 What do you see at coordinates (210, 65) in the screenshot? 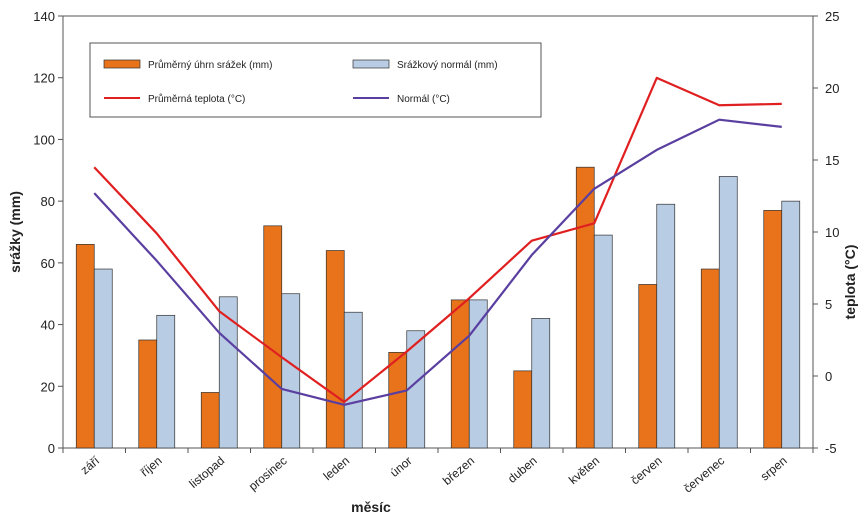
I see `legend-label-avg-precipitation: Průměrný úhrn srážek (mm)` at bounding box center [210, 65].